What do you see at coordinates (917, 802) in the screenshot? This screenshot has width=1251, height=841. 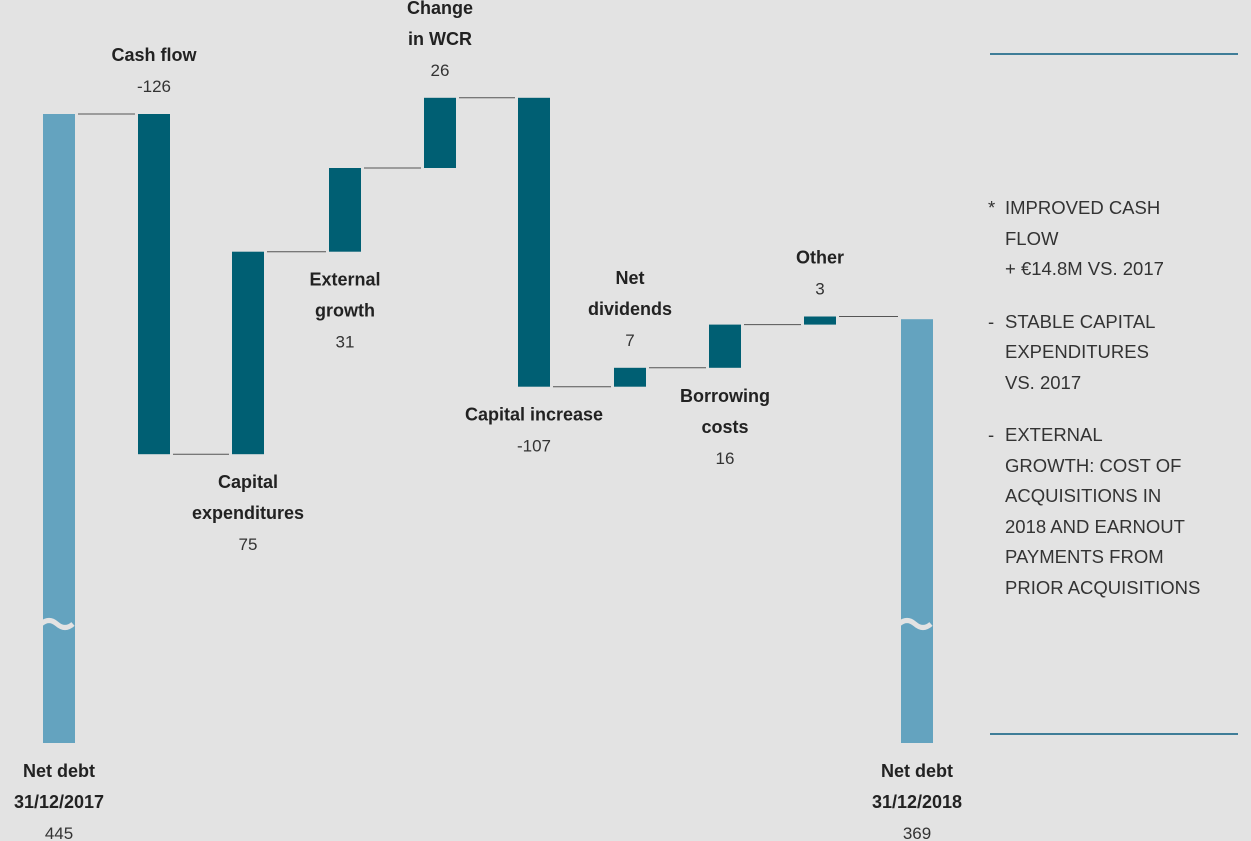 I see `bar-label: 31/12/2018` at bounding box center [917, 802].